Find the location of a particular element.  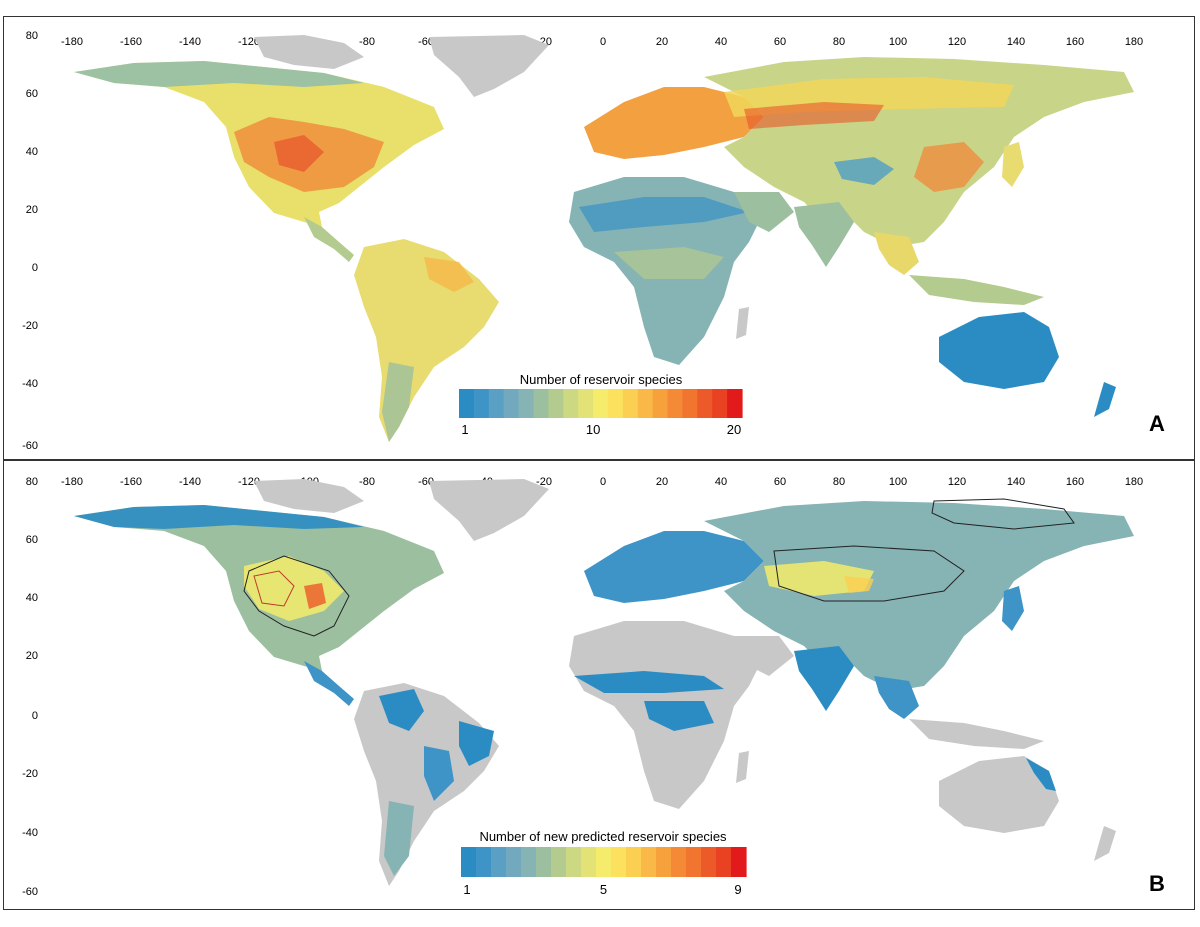

lat-tick-label: 20 is located at coordinates (32, 656).